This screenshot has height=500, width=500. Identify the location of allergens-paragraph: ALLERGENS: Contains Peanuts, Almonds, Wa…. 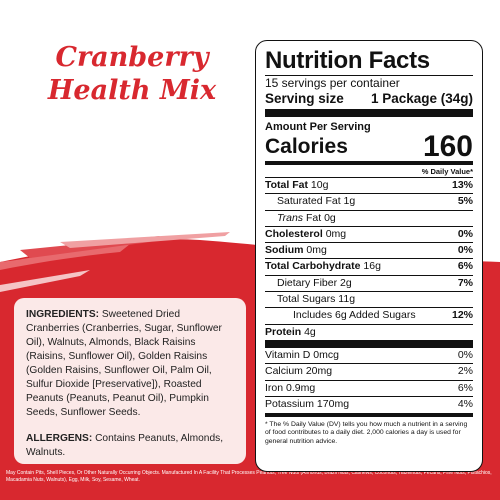
(130, 446).